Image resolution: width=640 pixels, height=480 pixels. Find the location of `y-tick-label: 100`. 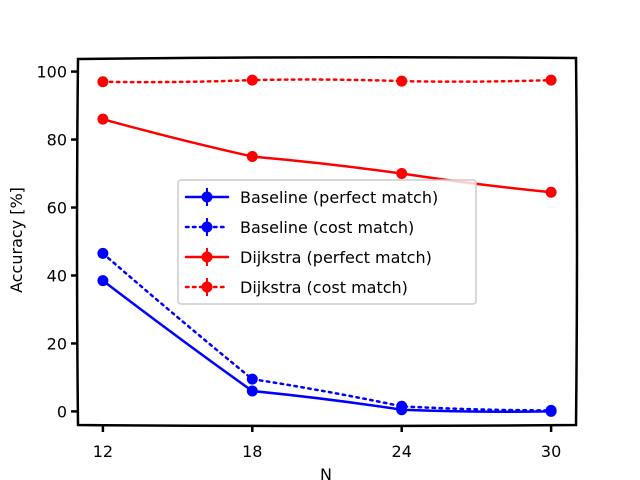

y-tick-label: 100 is located at coordinates (51, 72).